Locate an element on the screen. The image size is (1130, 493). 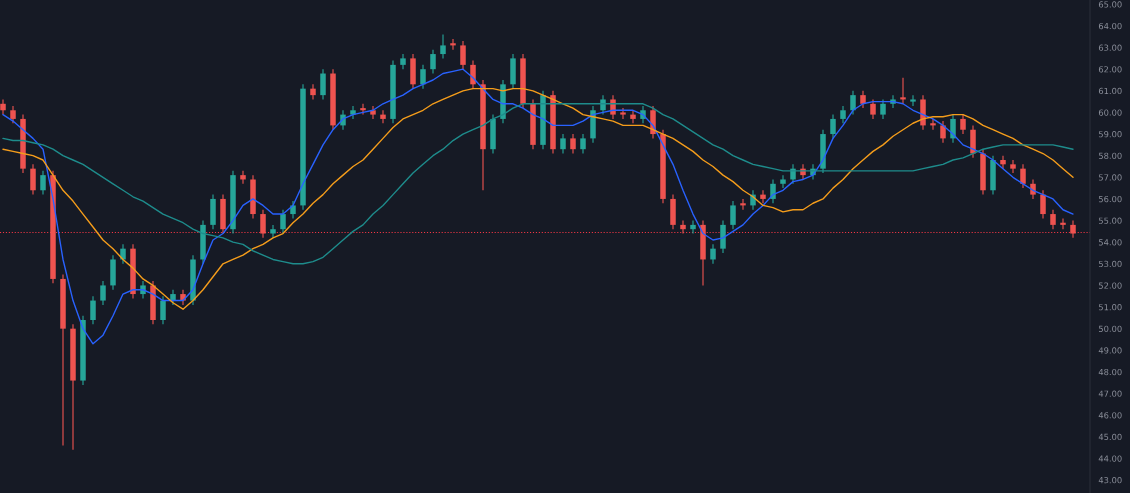
y-tick-label: 47.00 is located at coordinates (1110, 393).